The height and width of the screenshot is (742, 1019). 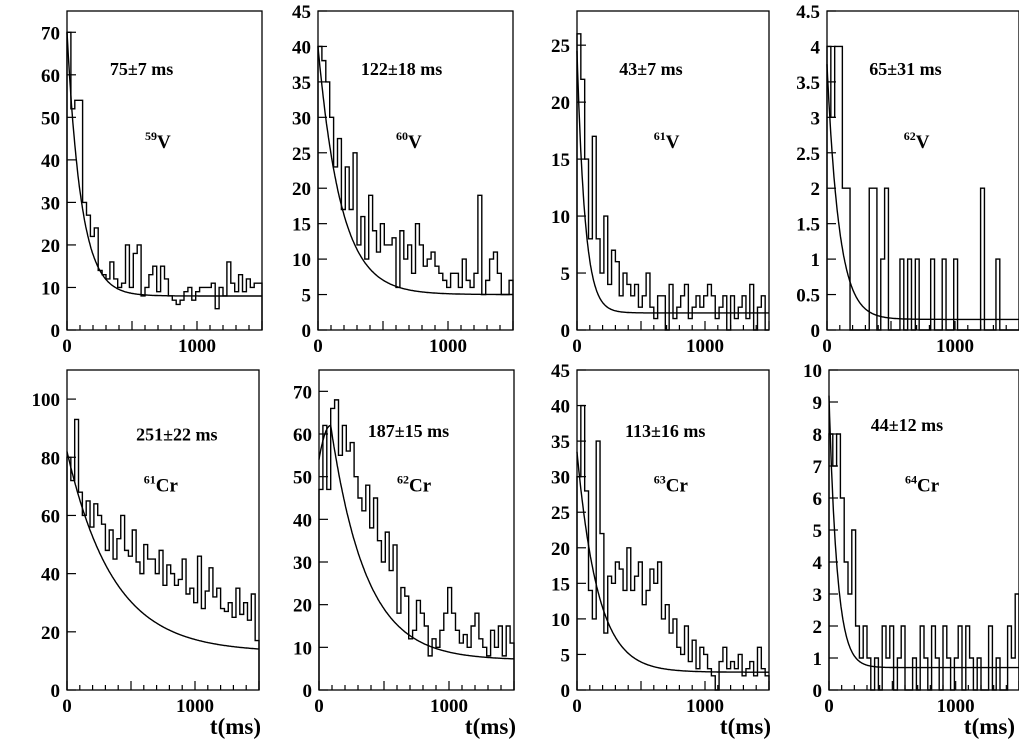 What do you see at coordinates (671, 485) in the screenshot?
I see `nucleus-label: 63Cr` at bounding box center [671, 485].